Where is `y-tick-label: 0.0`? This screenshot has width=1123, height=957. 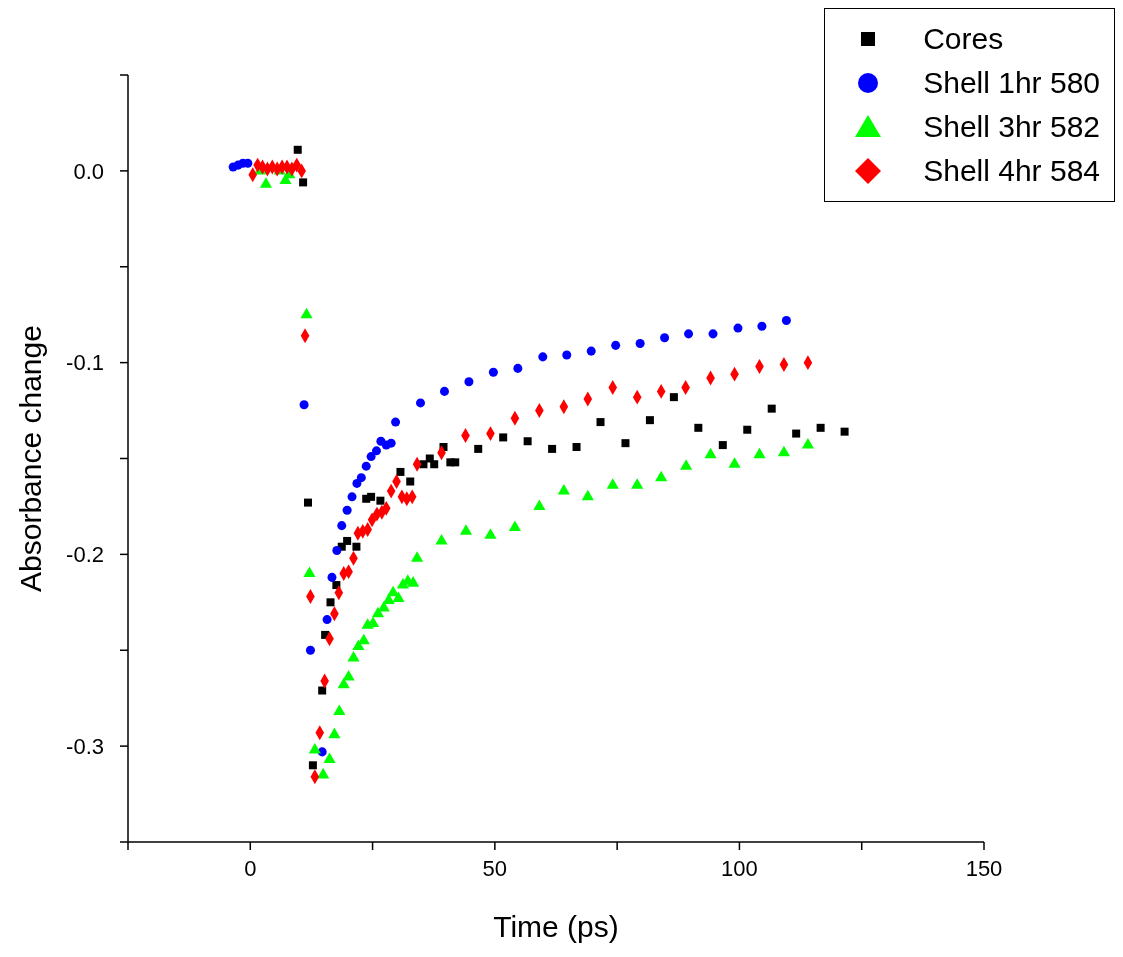
y-tick-label: 0.0 is located at coordinates (88, 171).